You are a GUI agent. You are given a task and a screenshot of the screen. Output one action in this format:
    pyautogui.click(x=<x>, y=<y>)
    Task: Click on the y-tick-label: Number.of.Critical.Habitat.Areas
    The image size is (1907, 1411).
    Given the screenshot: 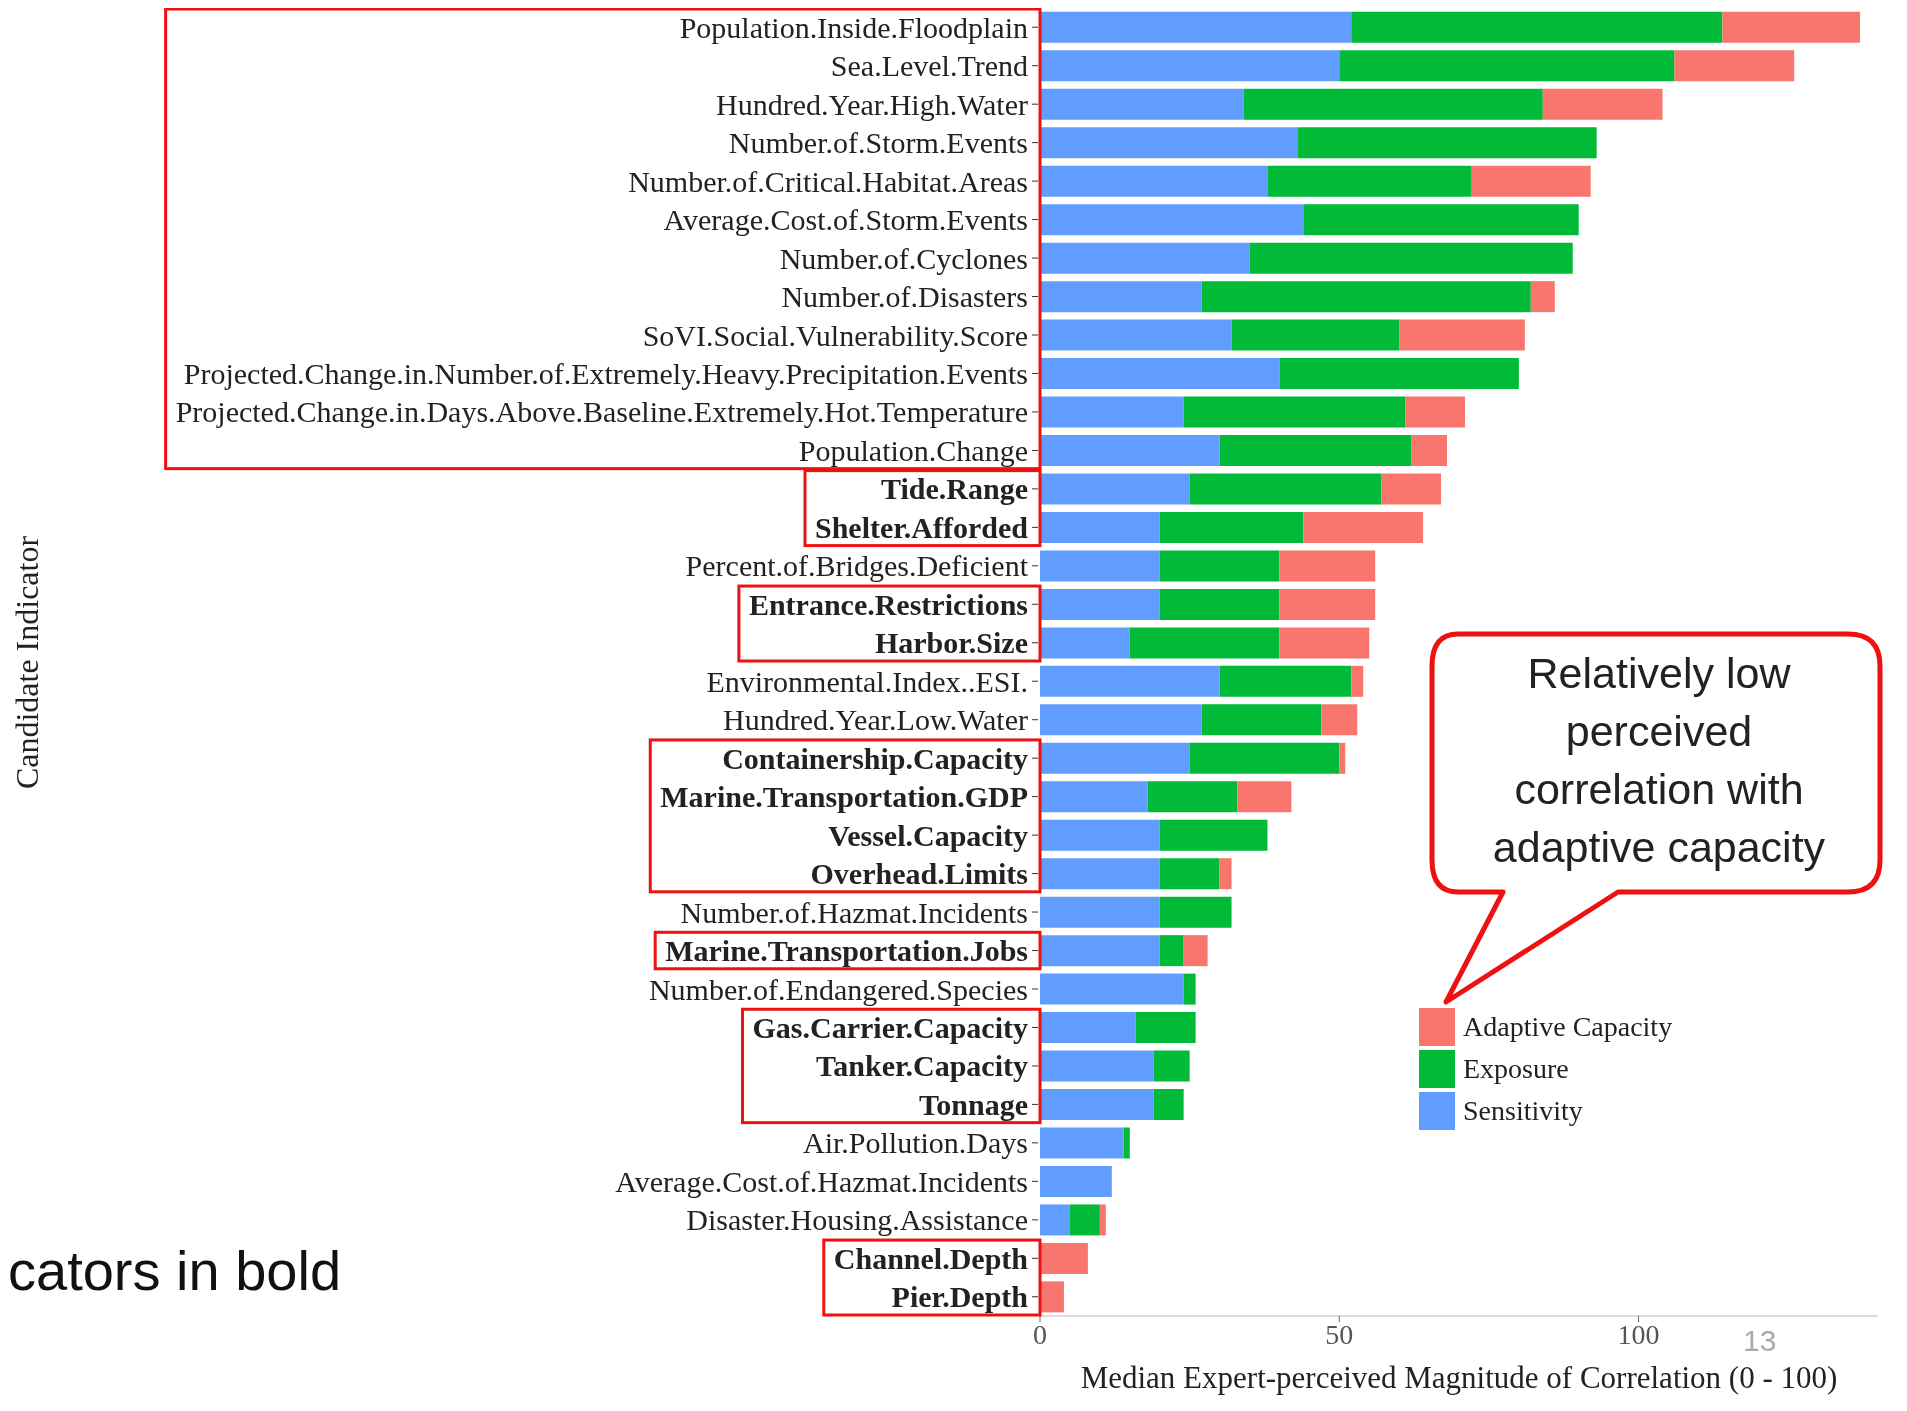 What is the action you would take?
    pyautogui.click(x=828, y=181)
    